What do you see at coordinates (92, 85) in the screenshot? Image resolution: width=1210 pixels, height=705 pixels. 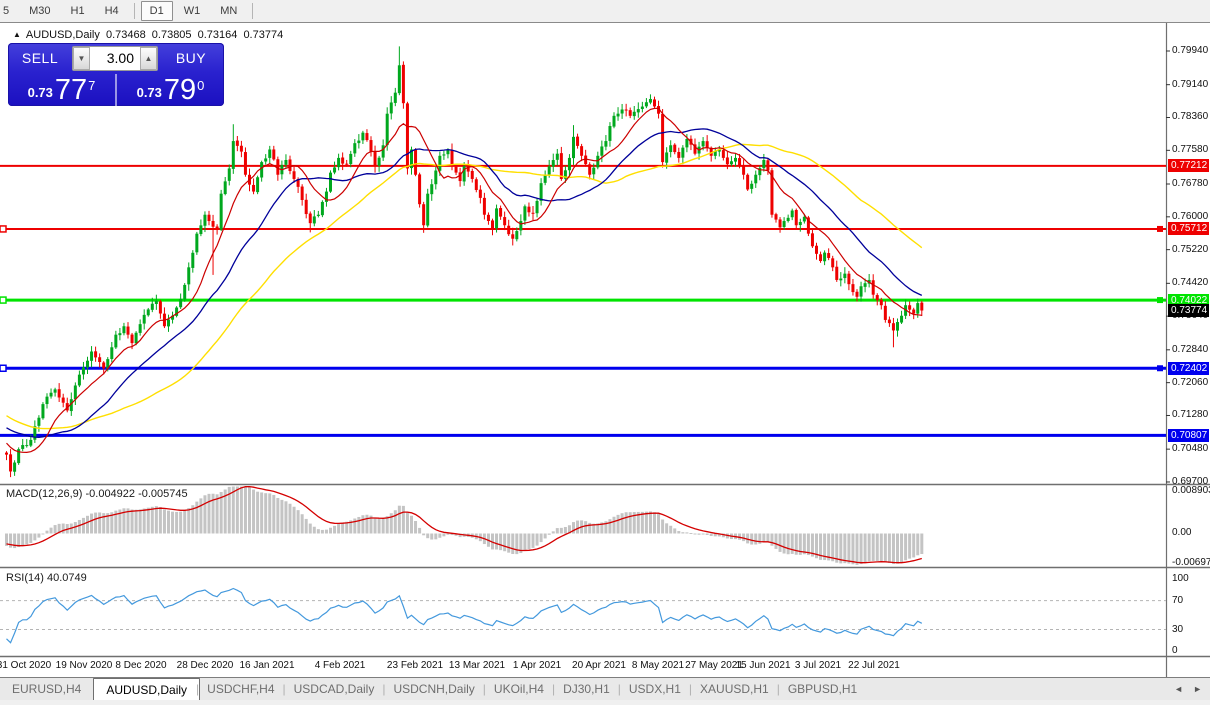 I see `sell-price-point: 7` at bounding box center [92, 85].